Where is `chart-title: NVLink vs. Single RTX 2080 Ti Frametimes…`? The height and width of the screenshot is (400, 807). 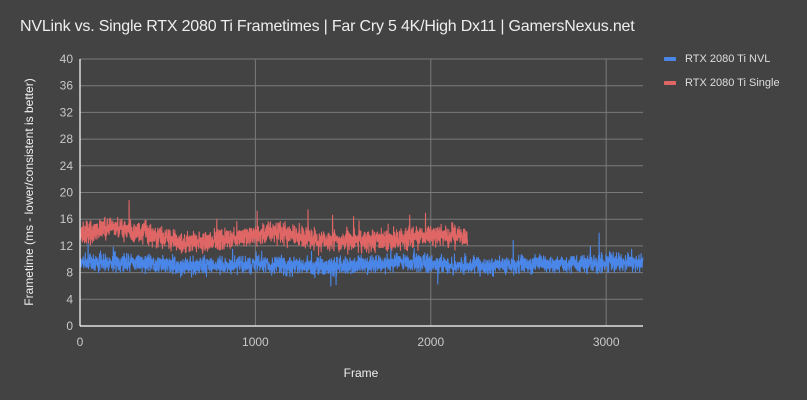 chart-title: NVLink vs. Single RTX 2080 Ti Frametimes… is located at coordinates (327, 26).